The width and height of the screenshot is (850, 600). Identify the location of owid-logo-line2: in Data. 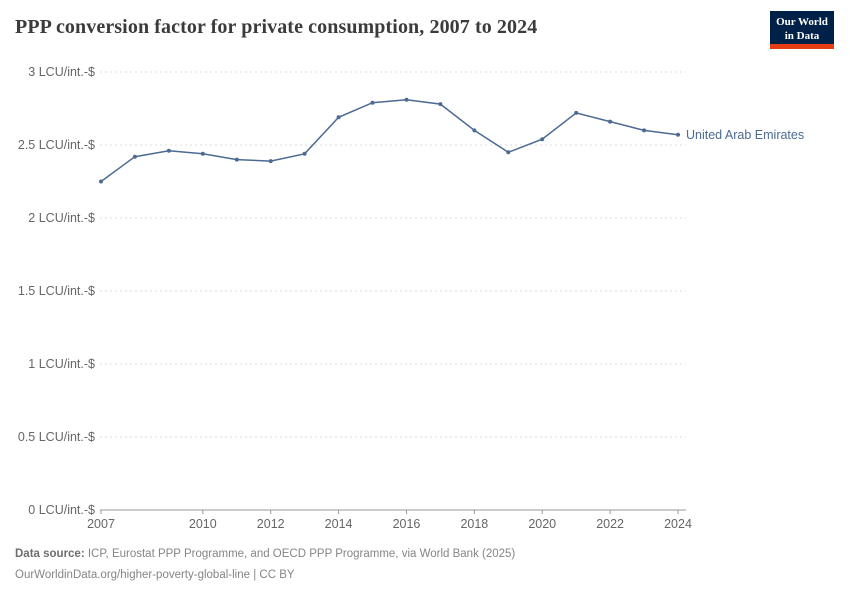
(802, 36).